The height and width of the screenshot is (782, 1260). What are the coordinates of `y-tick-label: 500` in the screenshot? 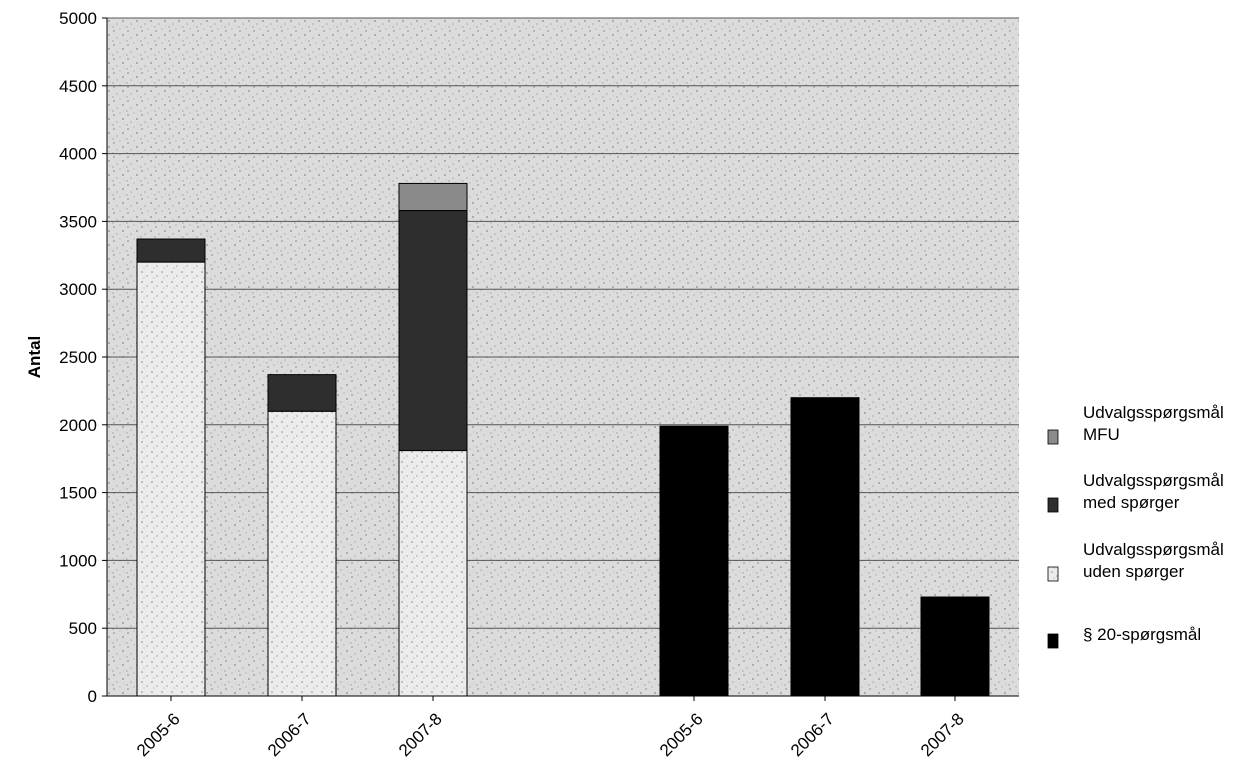 It's located at (83, 628).